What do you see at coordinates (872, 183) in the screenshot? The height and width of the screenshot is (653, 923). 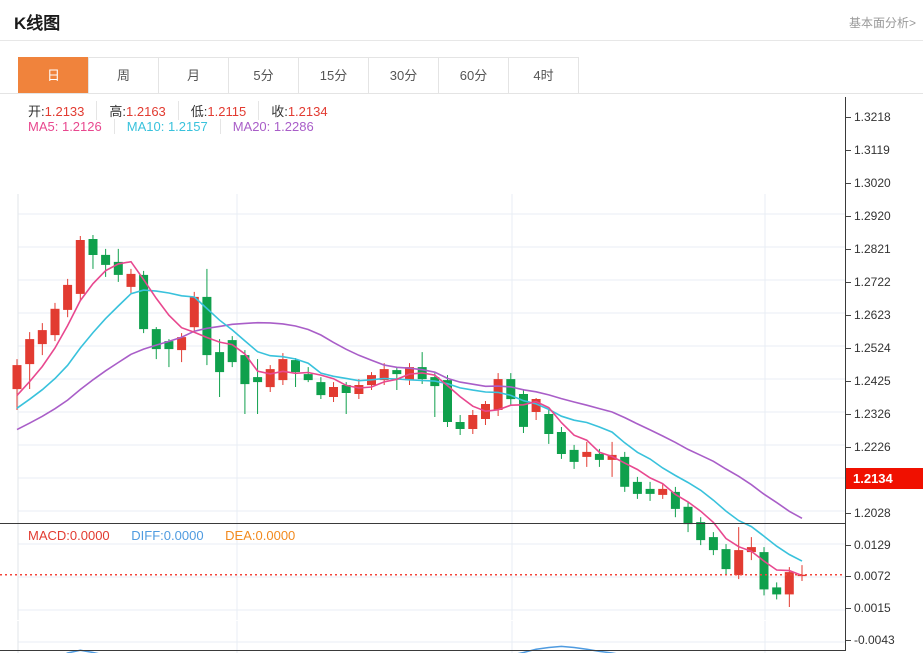 I see `axis-label: 1.3020` at bounding box center [872, 183].